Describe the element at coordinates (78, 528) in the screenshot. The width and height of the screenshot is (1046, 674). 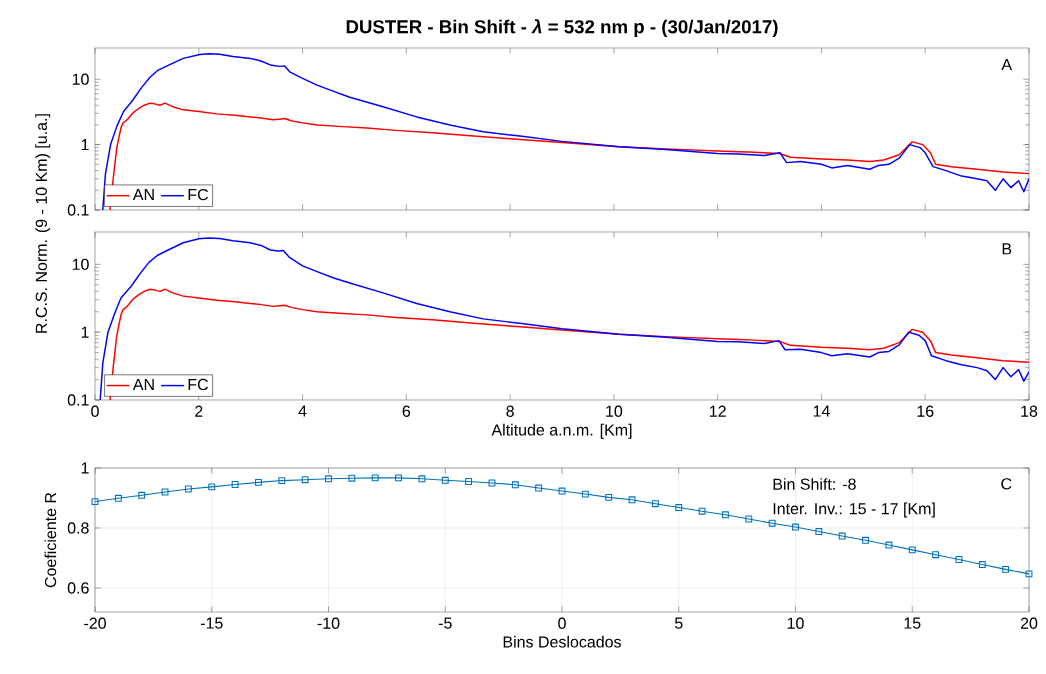
I see `y-tick-label: 0.8` at that location.